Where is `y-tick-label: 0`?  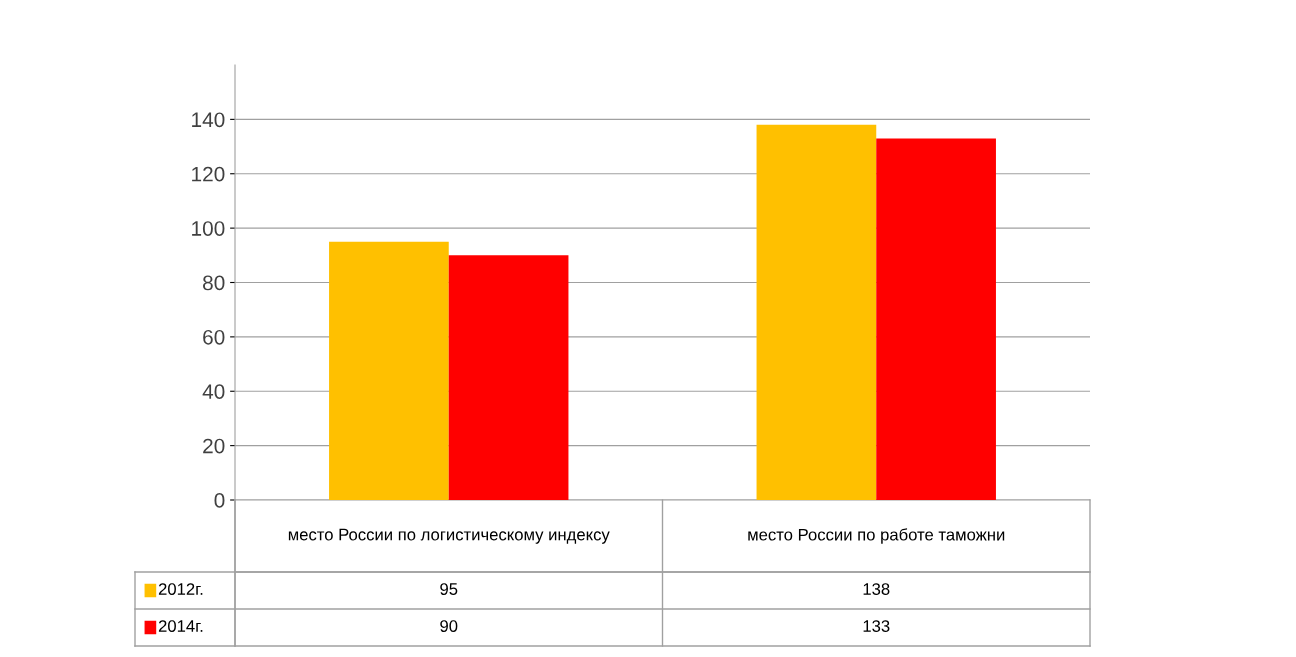
y-tick-label: 0 is located at coordinates (219, 500).